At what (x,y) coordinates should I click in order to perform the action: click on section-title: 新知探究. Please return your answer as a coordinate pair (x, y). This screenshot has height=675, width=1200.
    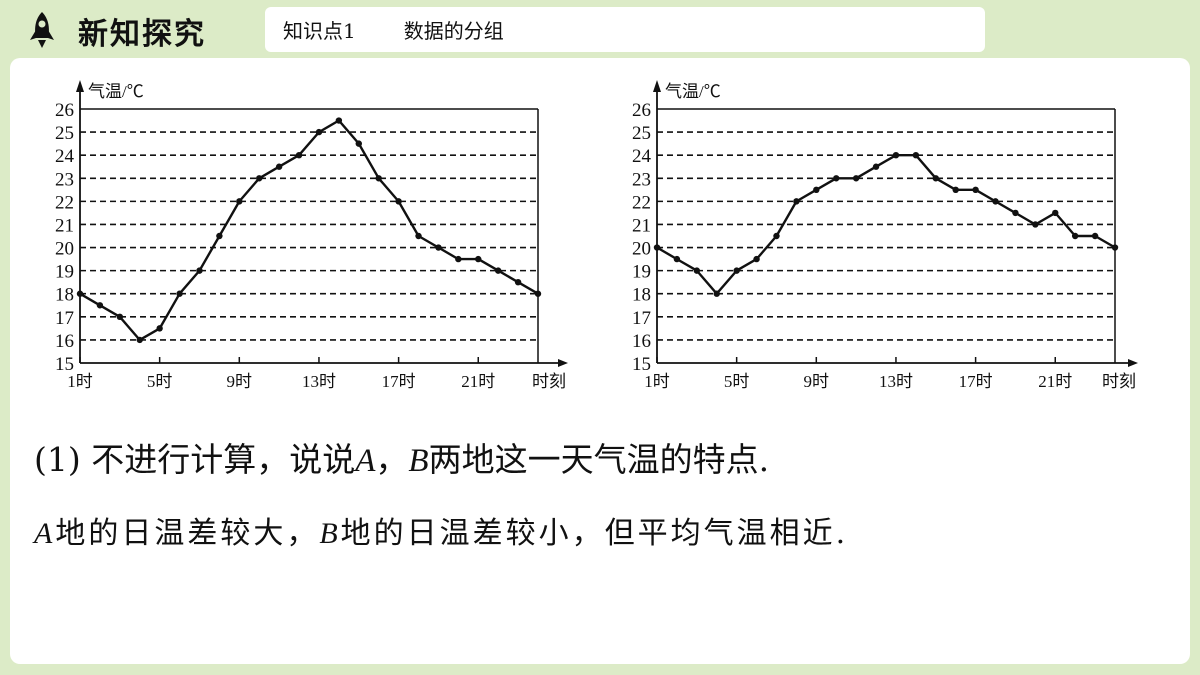
    Looking at the image, I should click on (142, 34).